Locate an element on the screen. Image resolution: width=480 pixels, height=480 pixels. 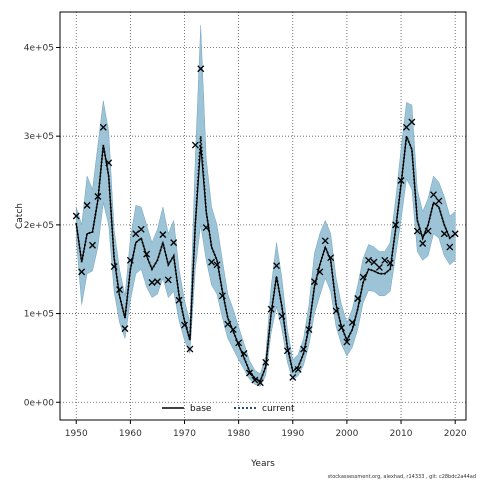
x-tick-label: 2020 is located at coordinates (455, 434).